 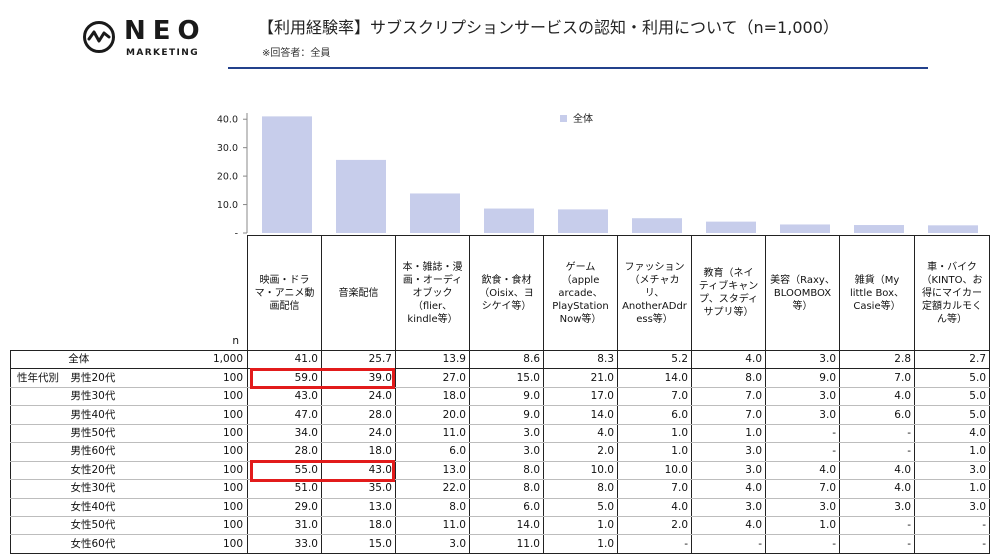 I want to click on row-label: 男性50代, so click(x=106, y=434).